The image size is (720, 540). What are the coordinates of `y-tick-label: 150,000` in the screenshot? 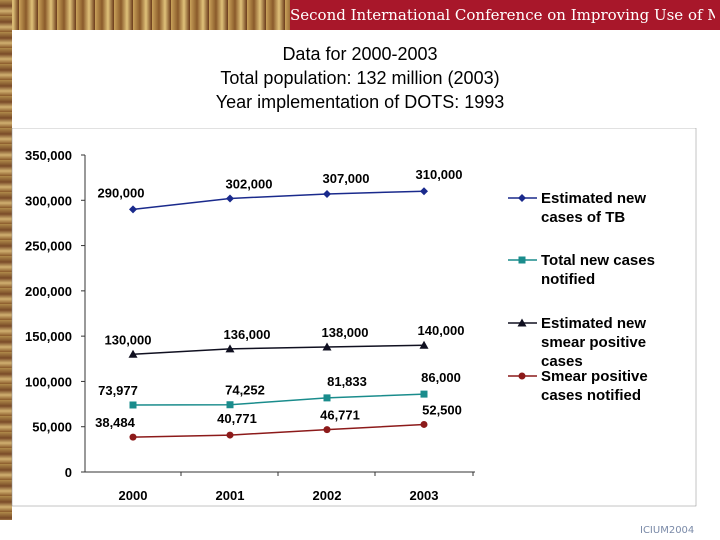 It's located at (48, 336).